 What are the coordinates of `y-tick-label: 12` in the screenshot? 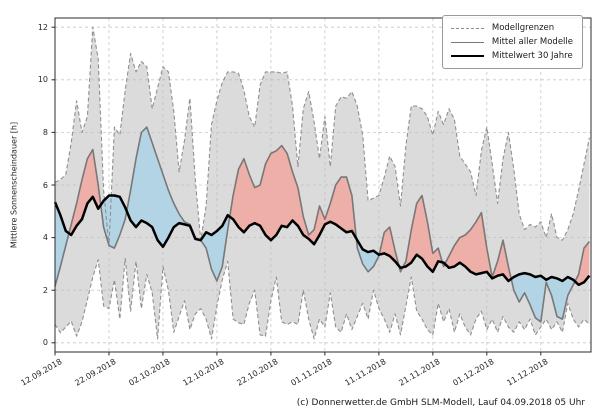 It's located at (42, 27).